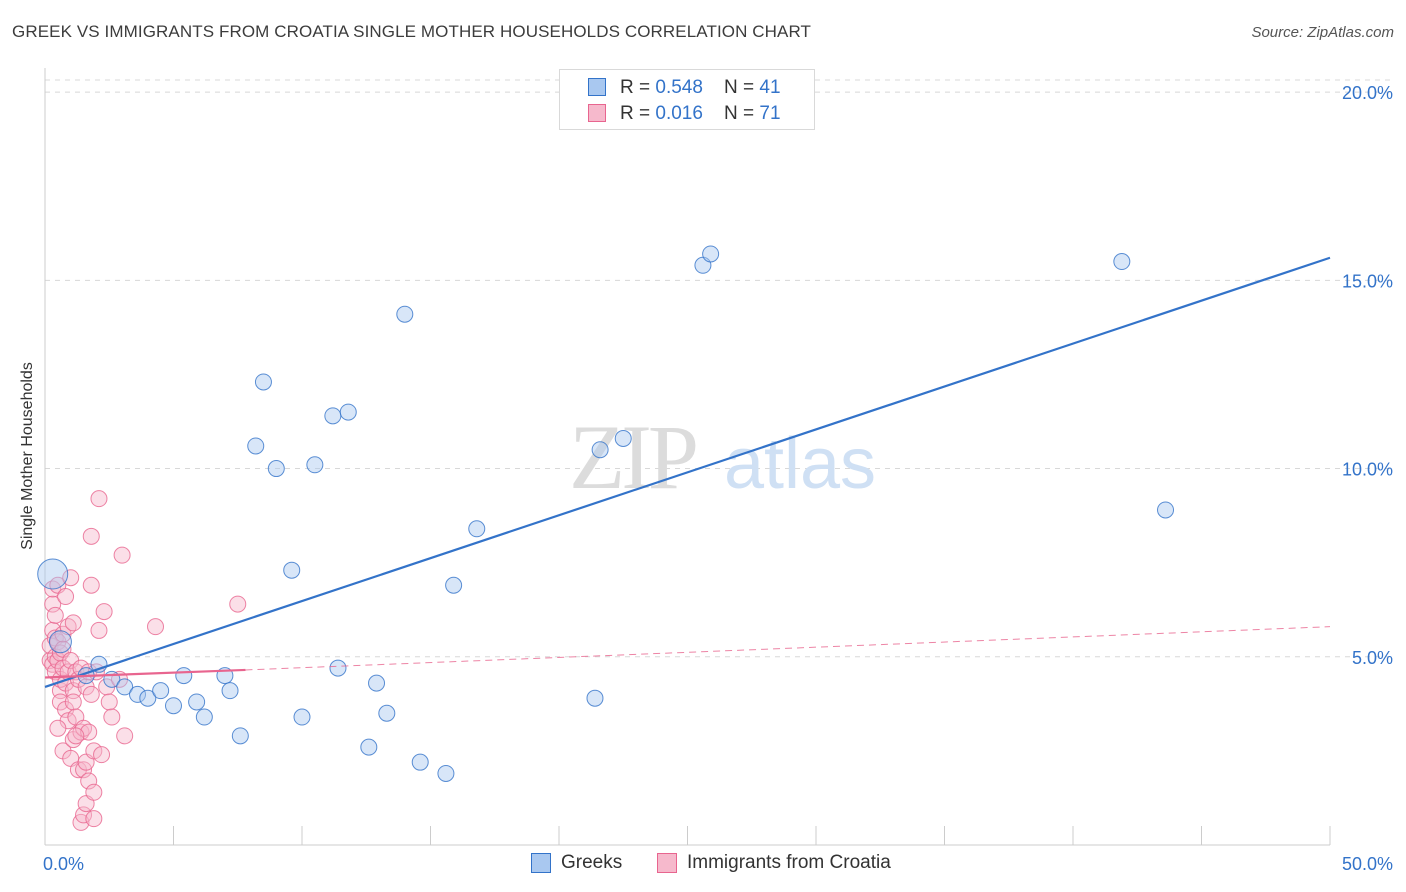 This screenshot has width=1406, height=892. I want to click on legend-label-greeks: Greeks, so click(592, 862).